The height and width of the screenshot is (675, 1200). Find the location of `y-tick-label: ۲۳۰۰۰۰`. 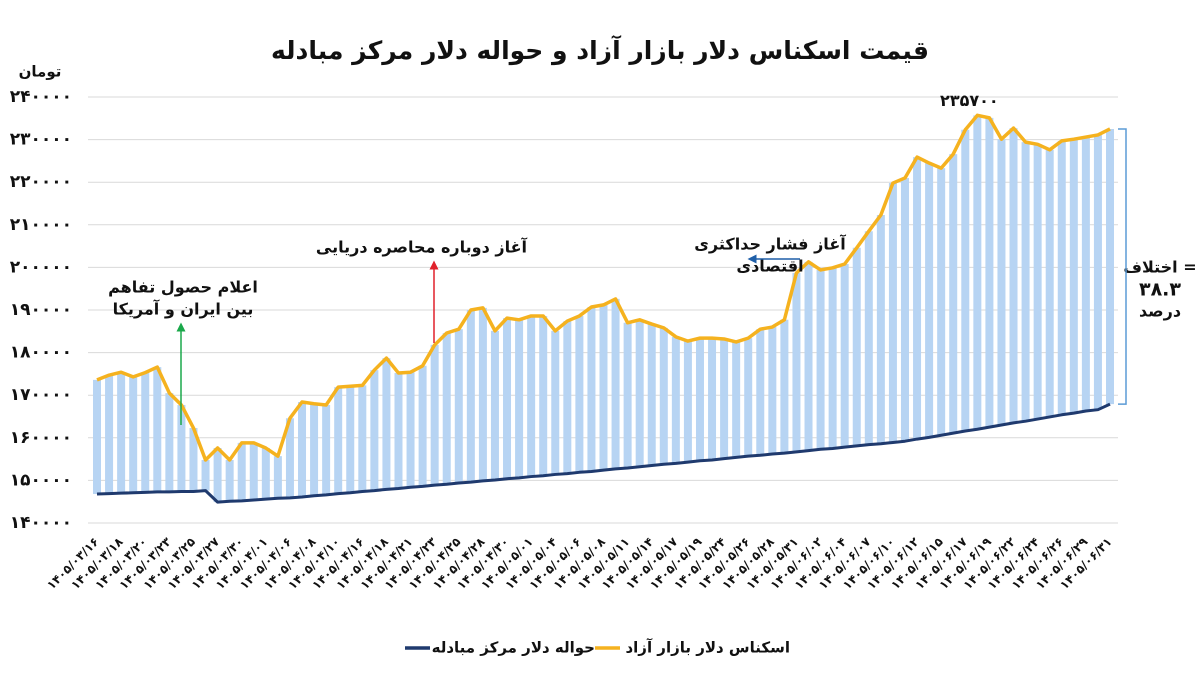

y-tick-label: ۲۳۰۰۰۰ is located at coordinates (41, 140).